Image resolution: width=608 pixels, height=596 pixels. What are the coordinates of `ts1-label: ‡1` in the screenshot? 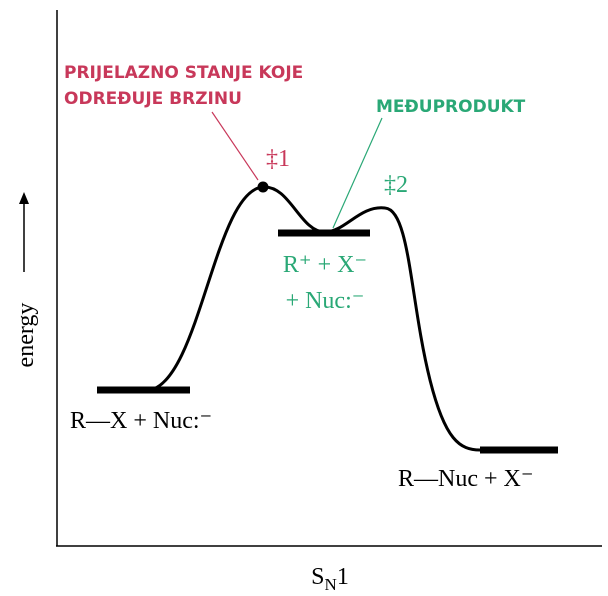 It's located at (278, 159).